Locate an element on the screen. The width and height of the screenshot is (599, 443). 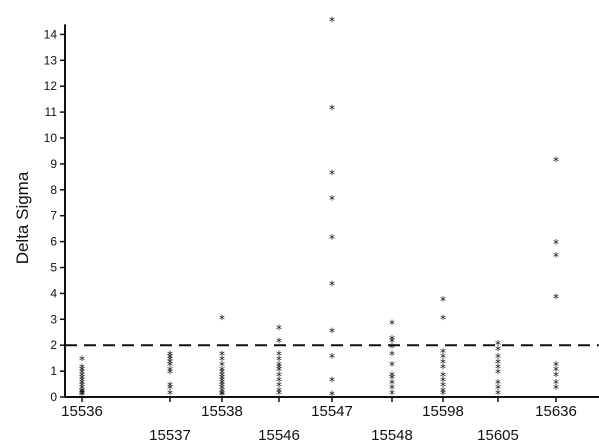
x-category-label: 15536 is located at coordinates (82, 411).